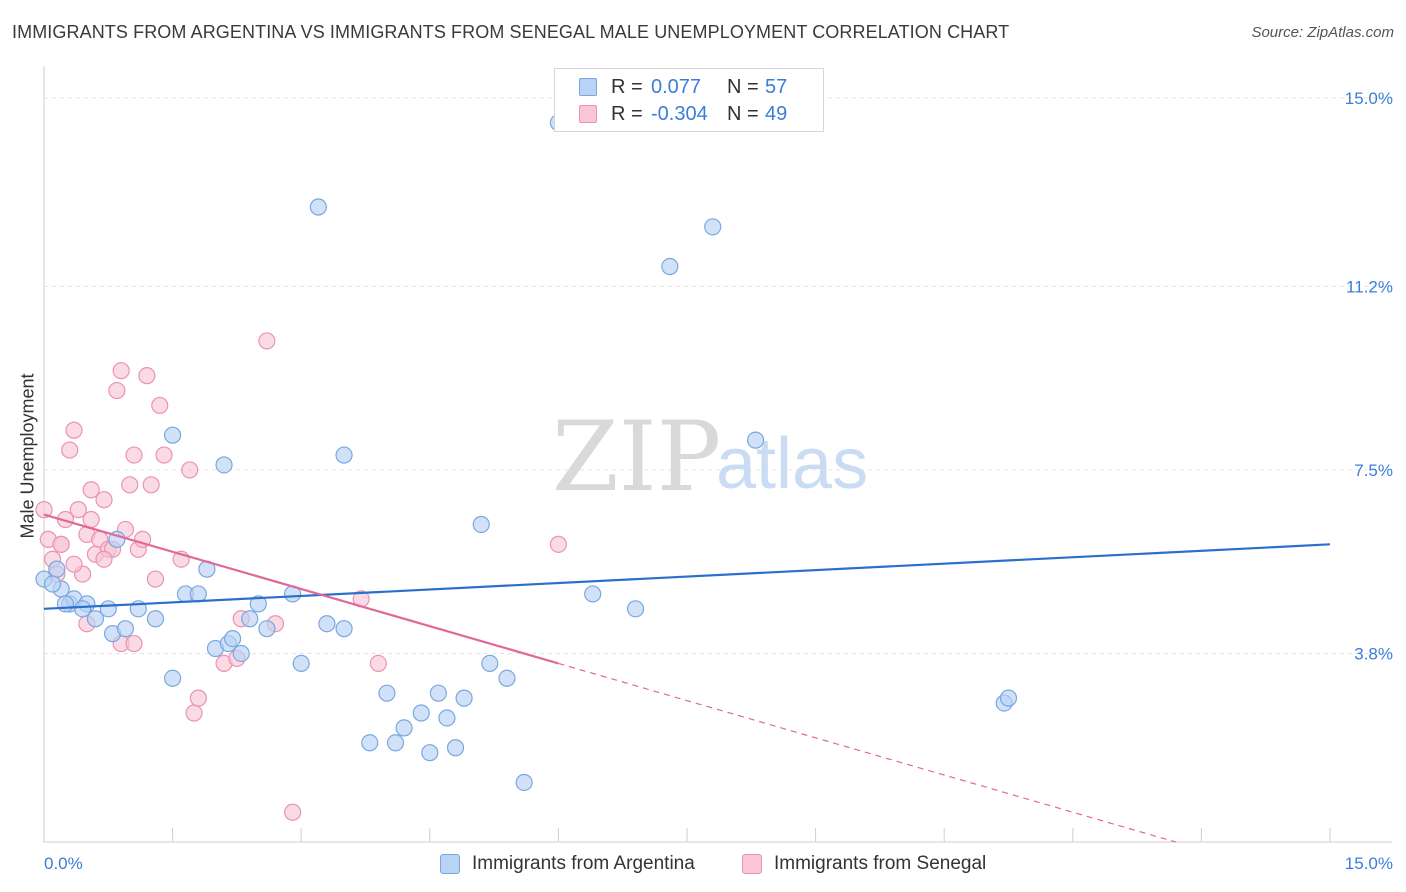  What do you see at coordinates (792, 464) in the screenshot?
I see `watermark-atlas: atlas` at bounding box center [792, 464].